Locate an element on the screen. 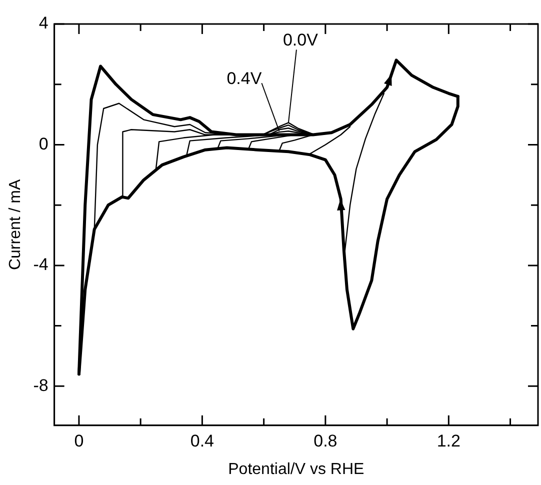 The image size is (541, 485). y-tick-label: 0 is located at coordinates (43, 144).